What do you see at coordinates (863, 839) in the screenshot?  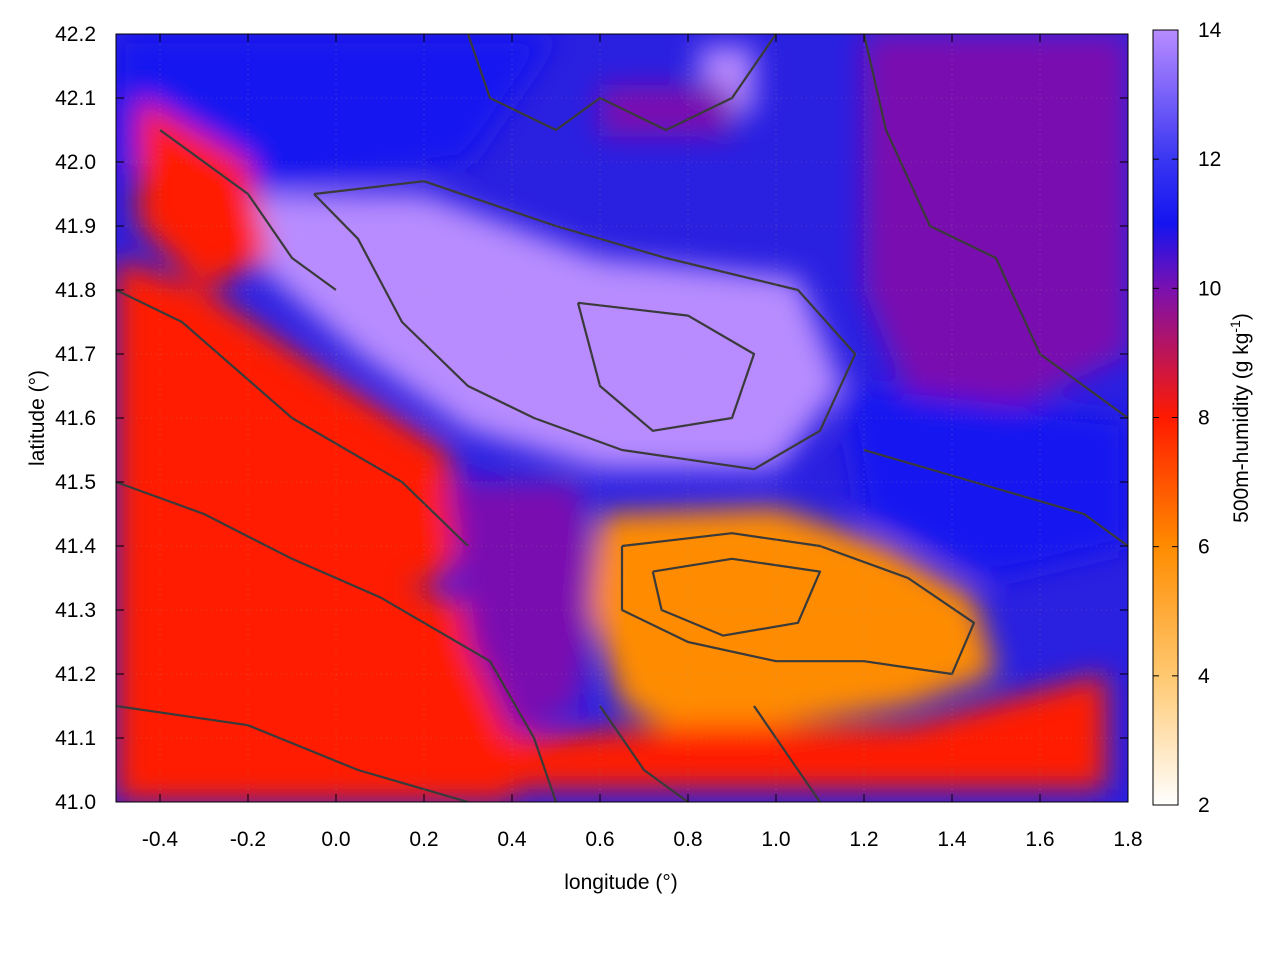 I see `x-tick-label: 1.2` at bounding box center [863, 839].